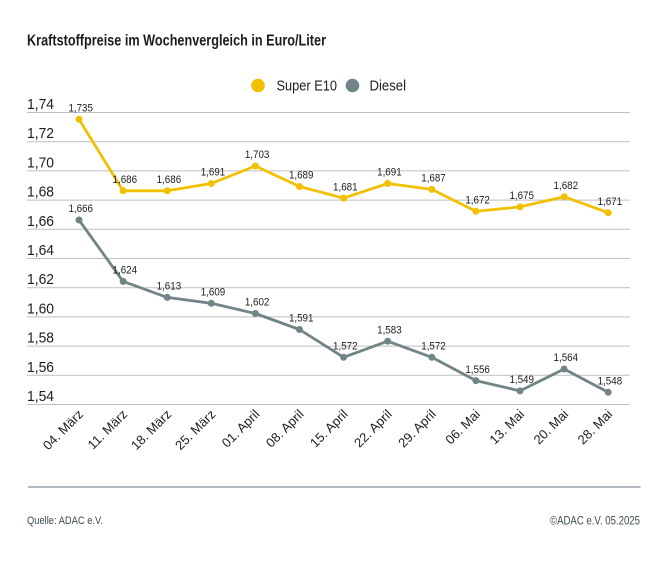  I want to click on svg-text: 1,703, so click(257, 155).